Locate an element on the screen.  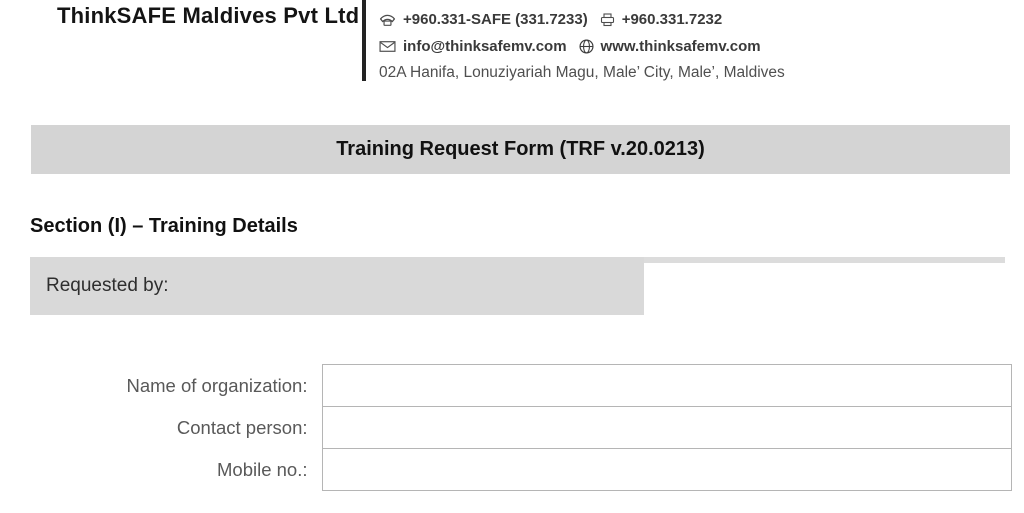
phone-fax-line: +960.331-SAFE (331.7233) +960.331.7232 is located at coordinates (582, 19).